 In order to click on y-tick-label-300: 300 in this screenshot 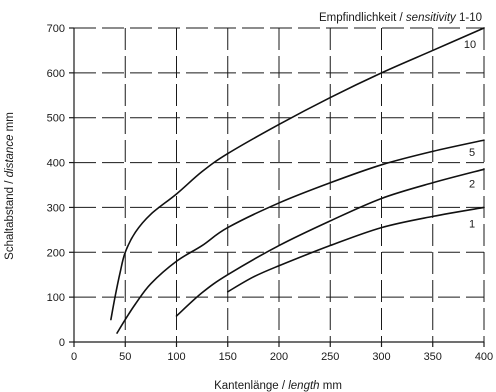, I will do `click(56, 208)`.